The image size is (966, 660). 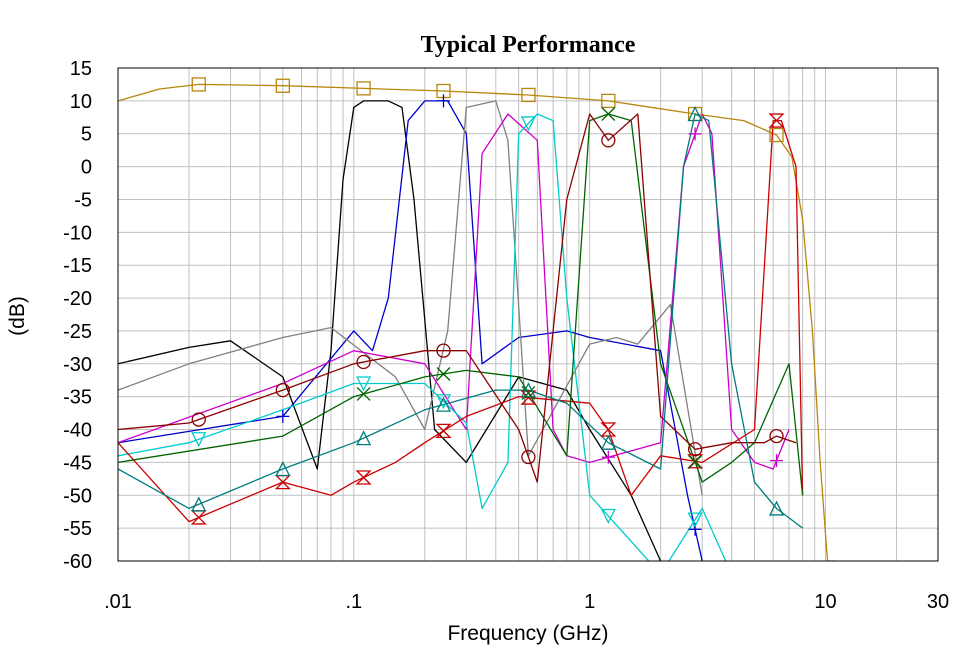 I want to click on y-tick-label: -55, so click(x=77, y=529).